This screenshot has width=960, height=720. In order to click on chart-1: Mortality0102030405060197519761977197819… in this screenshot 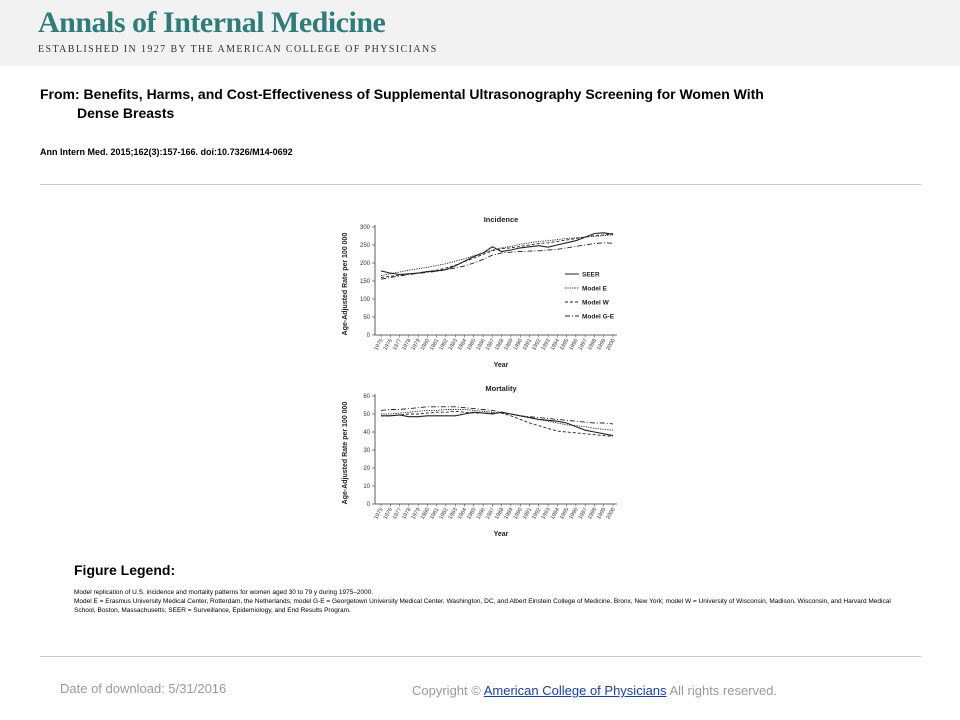, I will do `click(479, 461)`.